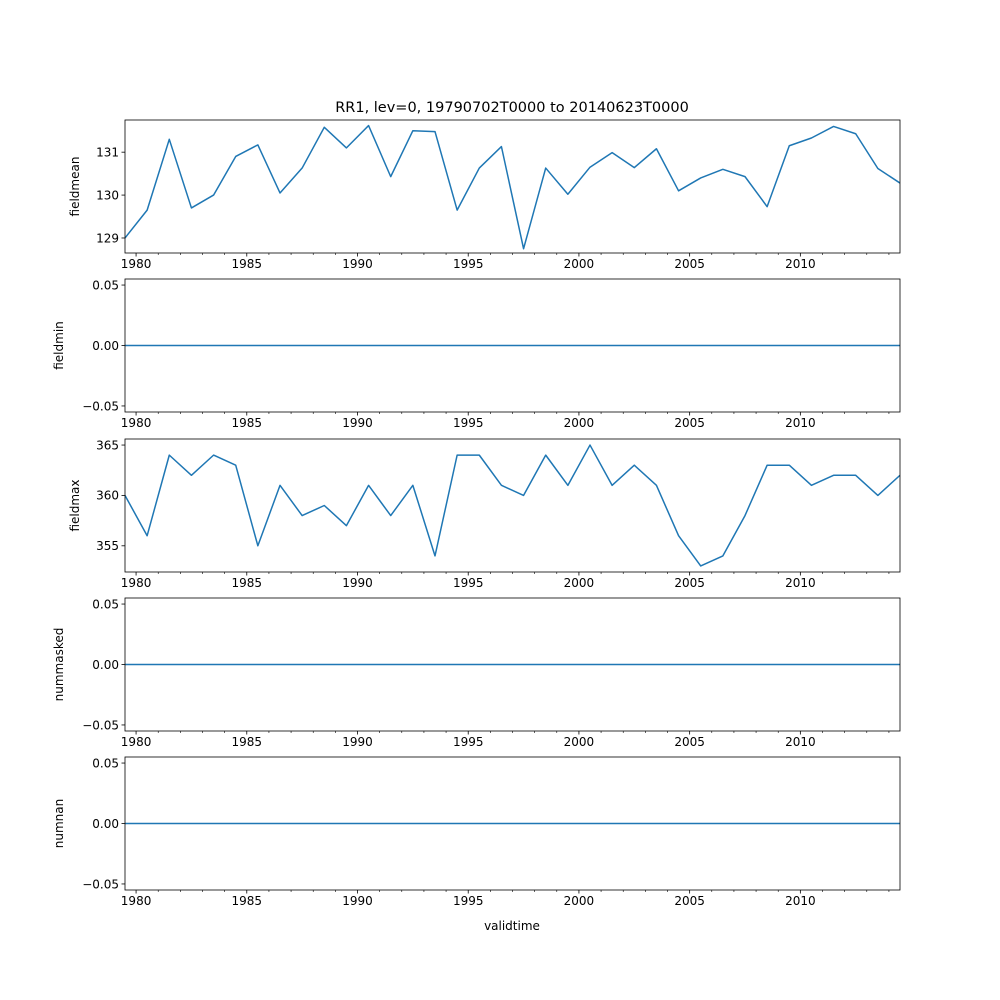 The height and width of the screenshot is (1000, 1000). What do you see at coordinates (357, 583) in the screenshot?
I see `fieldmax-x-tick-label: 1990` at bounding box center [357, 583].